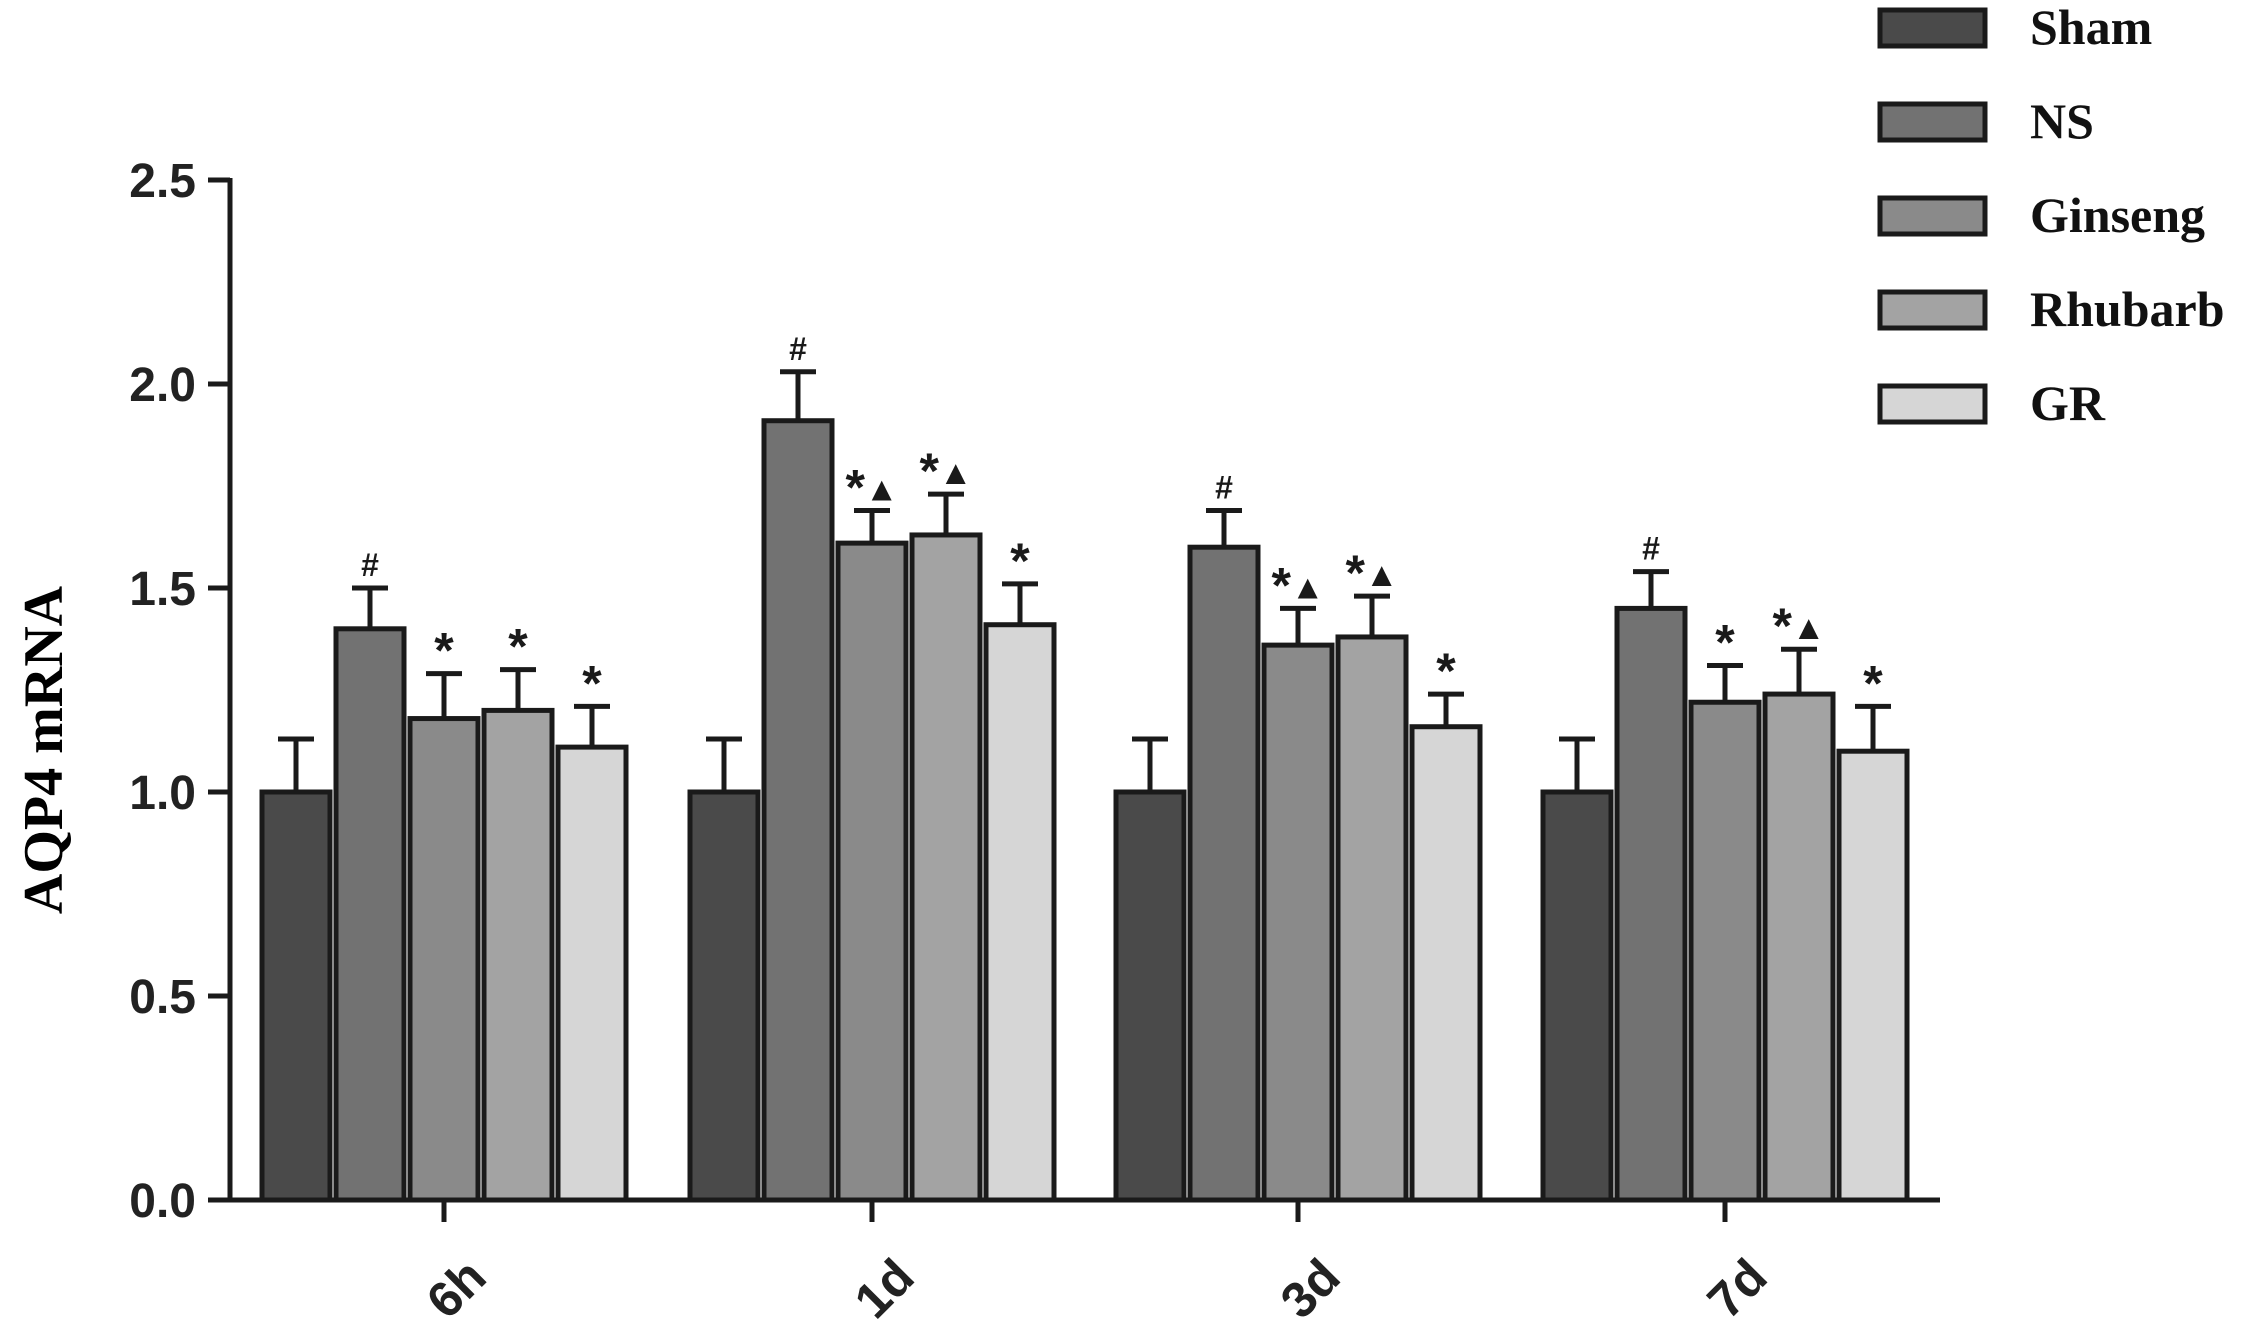 Image resolution: width=2268 pixels, height=1342 pixels. I want to click on y-tick-label: 2.5, so click(162, 181).